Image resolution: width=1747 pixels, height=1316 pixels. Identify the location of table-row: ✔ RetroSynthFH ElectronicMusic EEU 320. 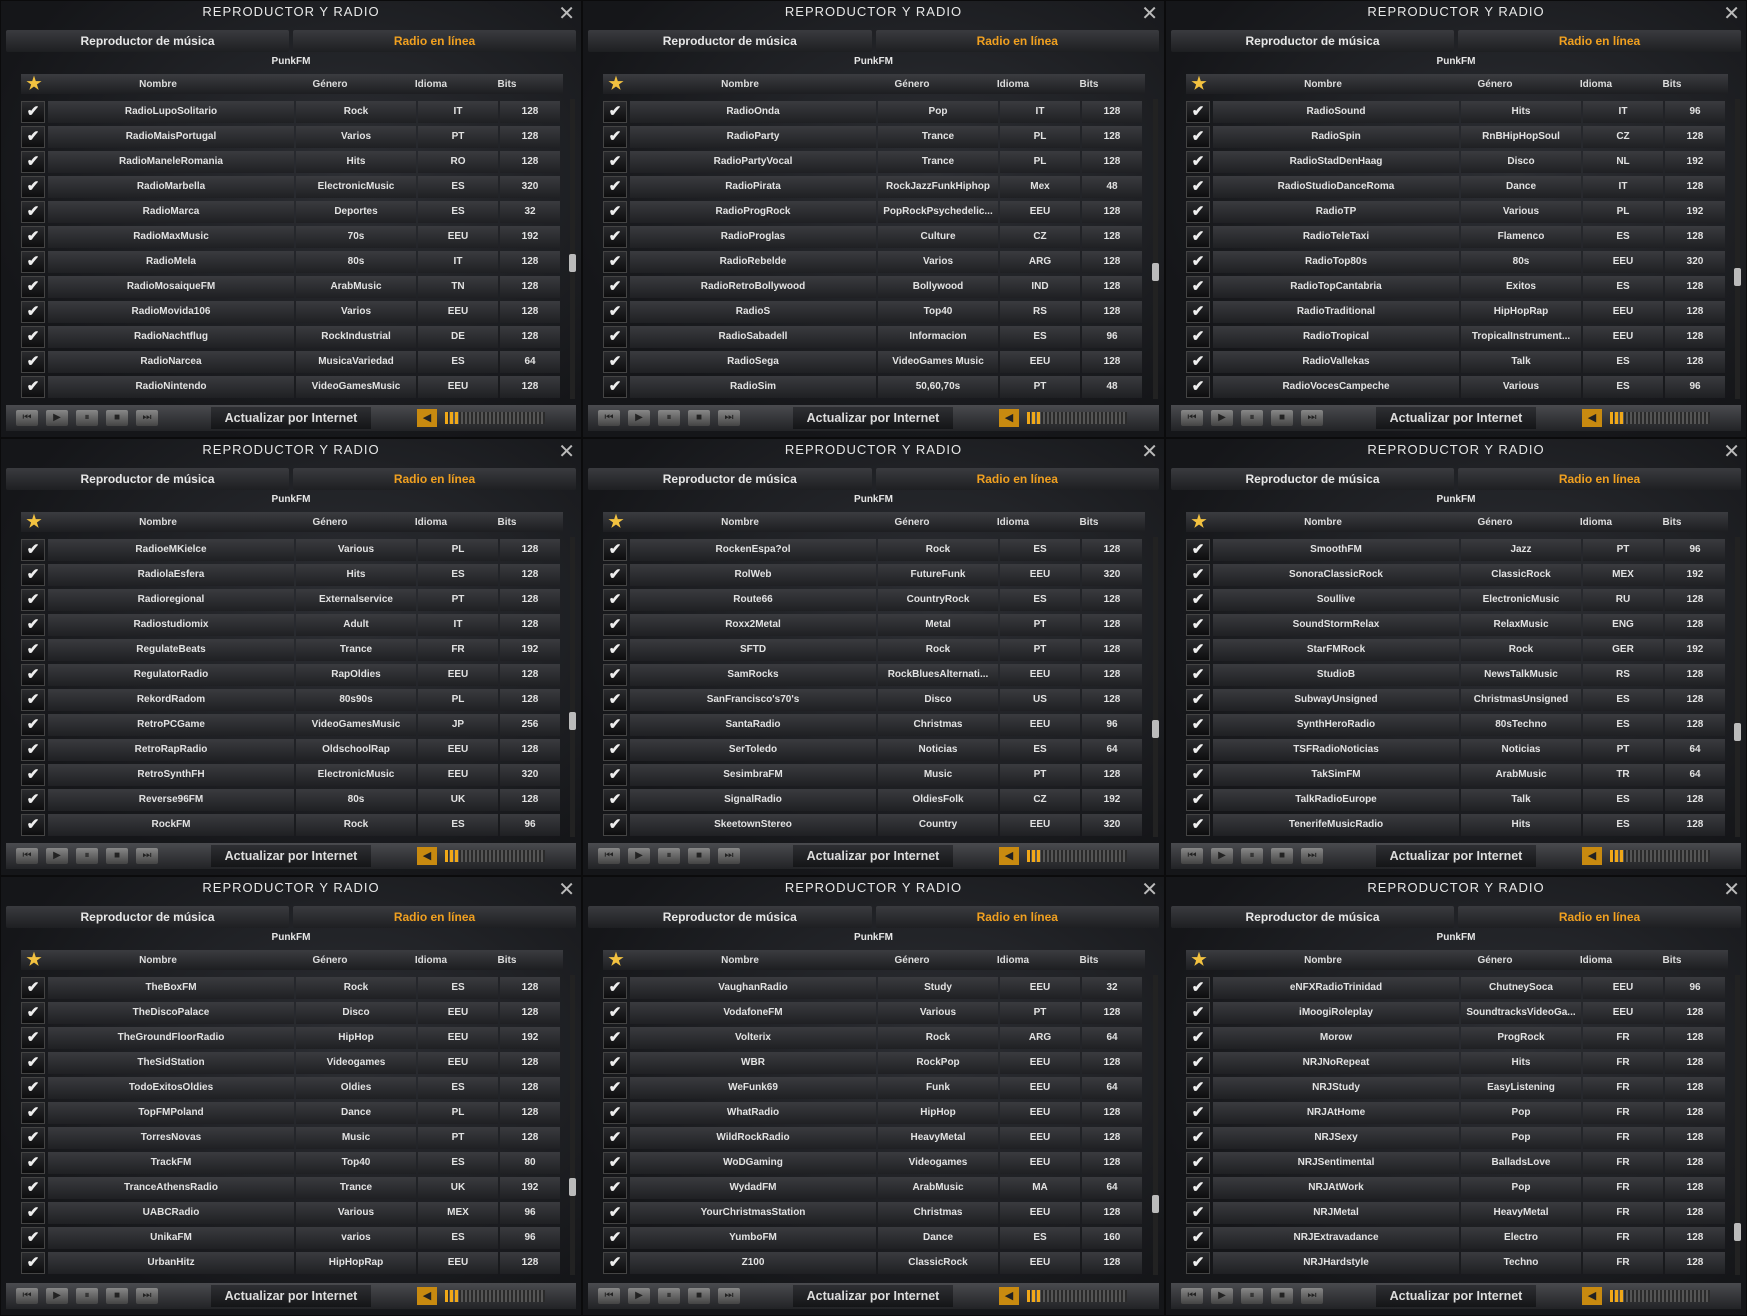
(292, 774).